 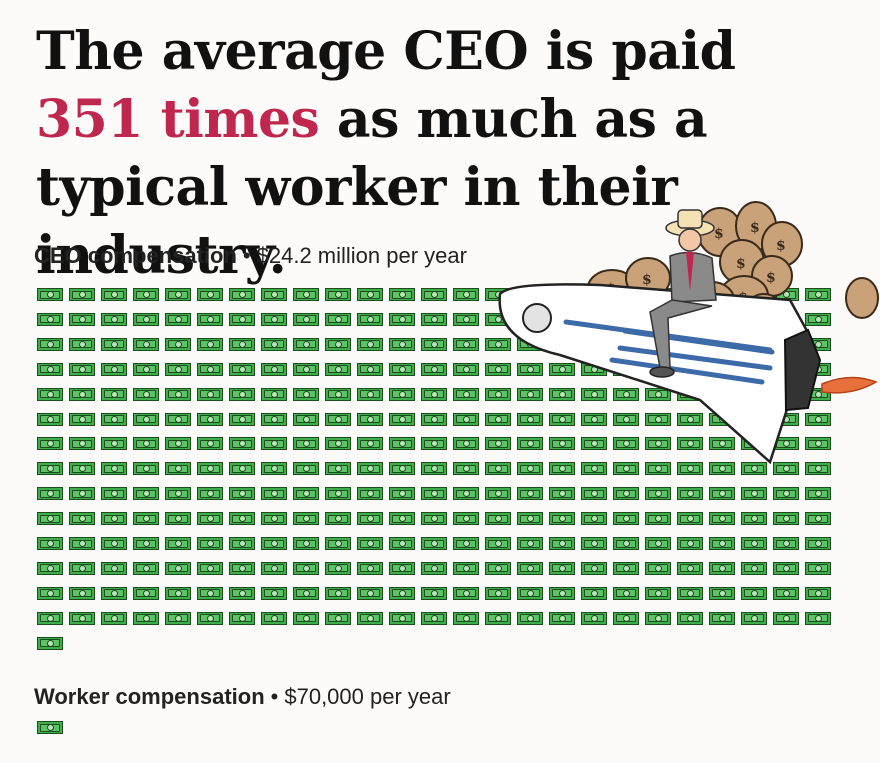 What do you see at coordinates (669, 352) in the screenshot?
I see `rocket-stripes-icon` at bounding box center [669, 352].